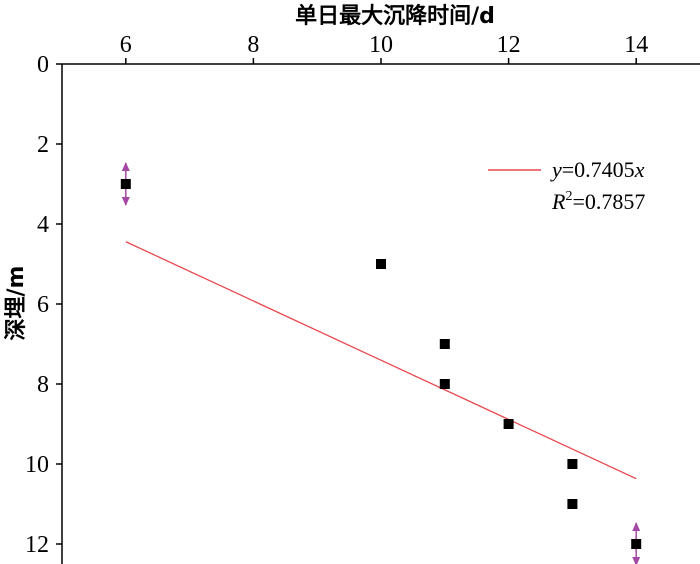 The width and height of the screenshot is (700, 564). What do you see at coordinates (639, 169) in the screenshot?
I see `legend-equation-suffix: x` at bounding box center [639, 169].